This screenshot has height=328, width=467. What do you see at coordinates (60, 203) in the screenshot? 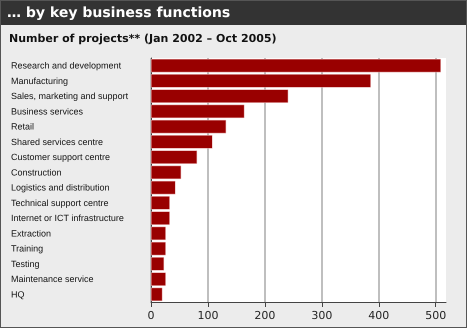
I see `y-tick-label: Technical support centre` at bounding box center [60, 203].